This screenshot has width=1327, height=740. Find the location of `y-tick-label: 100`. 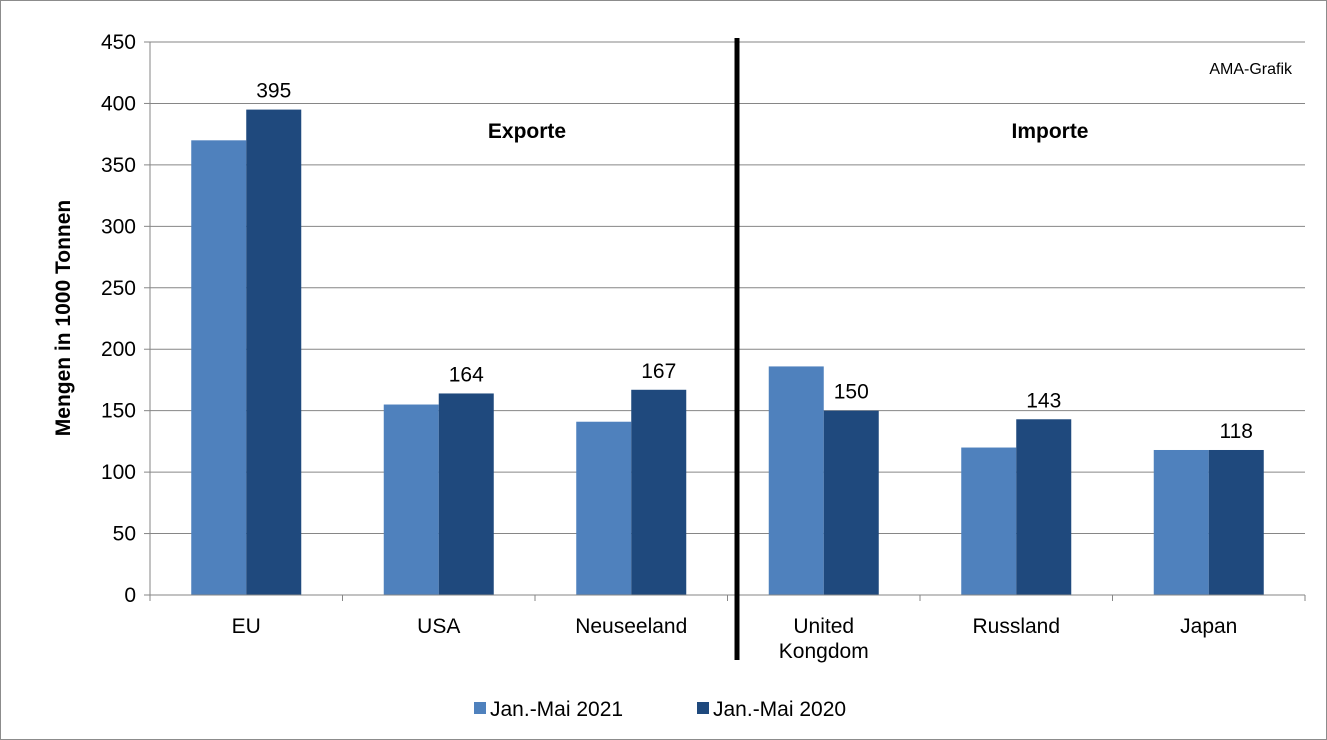

y-tick-label: 100 is located at coordinates (118, 472).